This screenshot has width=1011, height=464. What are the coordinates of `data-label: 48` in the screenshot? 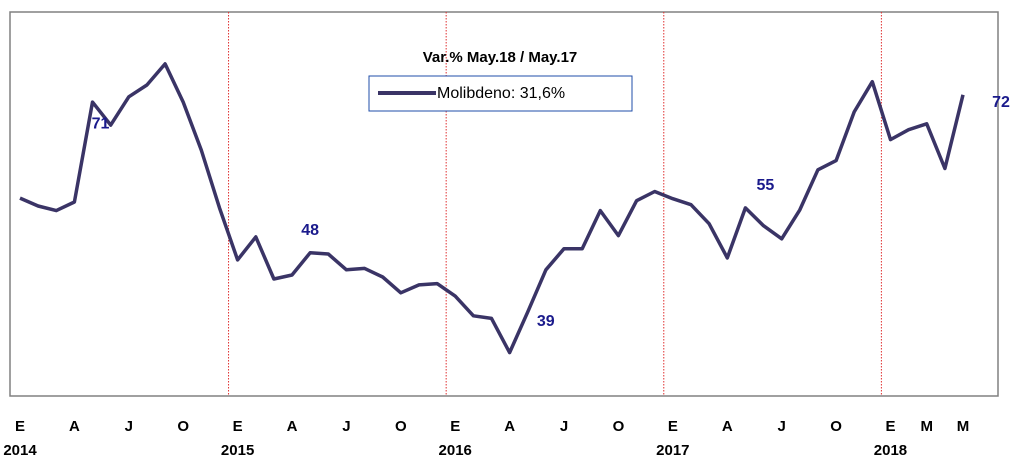 It's located at (310, 230).